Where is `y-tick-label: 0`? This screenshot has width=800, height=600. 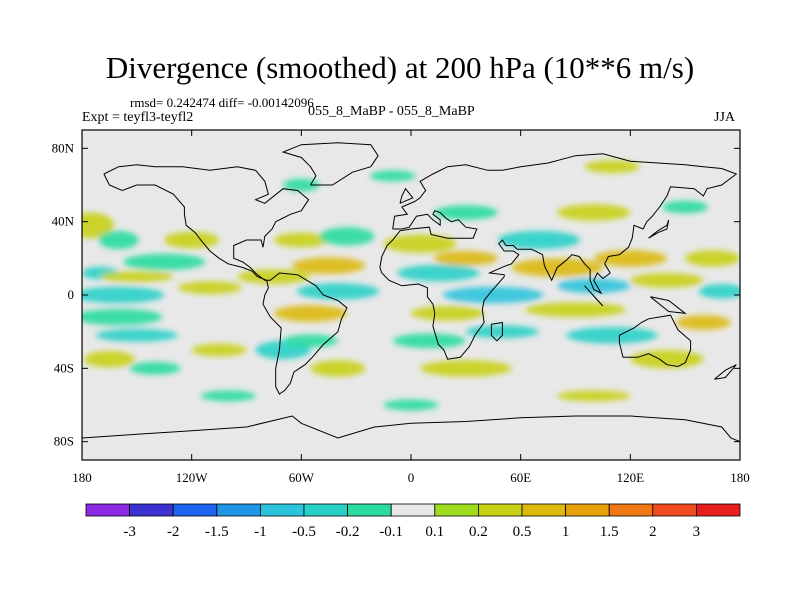
y-tick-label: 0 is located at coordinates (71, 294).